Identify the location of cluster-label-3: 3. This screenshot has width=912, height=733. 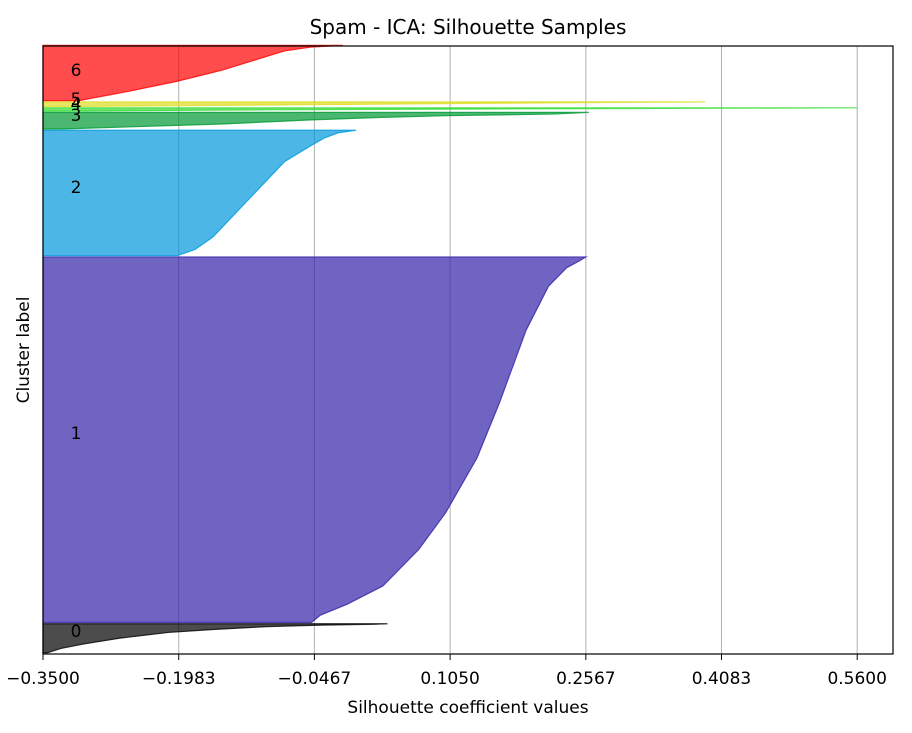
(76, 116).